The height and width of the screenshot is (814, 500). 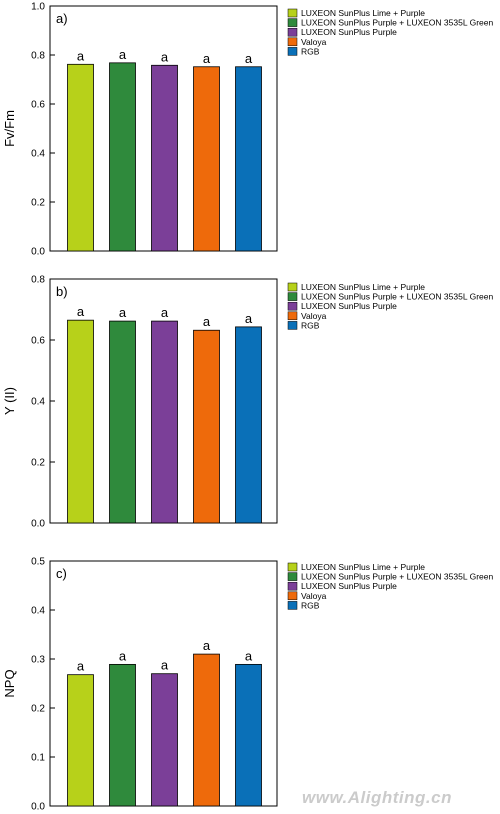 I want to click on y-tick-label: 0.1, so click(x=38, y=758).